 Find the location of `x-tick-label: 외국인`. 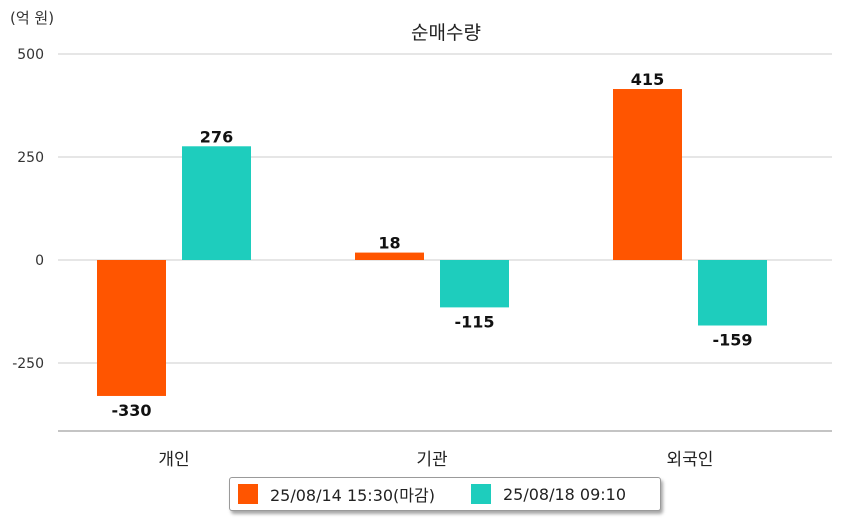

x-tick-label: 외국인 is located at coordinates (690, 460).